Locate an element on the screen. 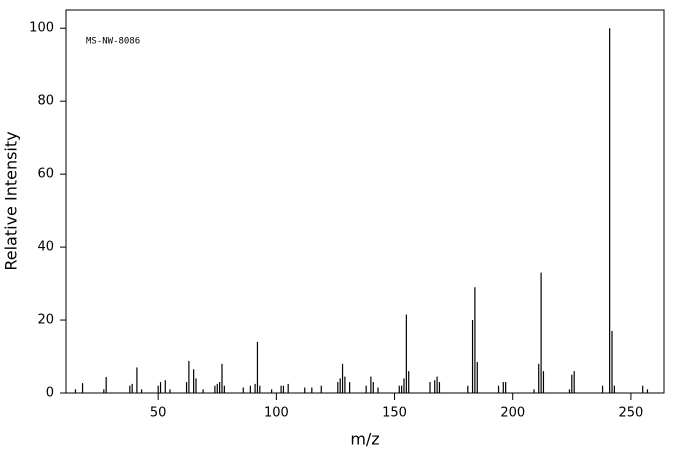 Image resolution: width=676 pixels, height=455 pixels. y-tick-label: 0 is located at coordinates (50, 393).